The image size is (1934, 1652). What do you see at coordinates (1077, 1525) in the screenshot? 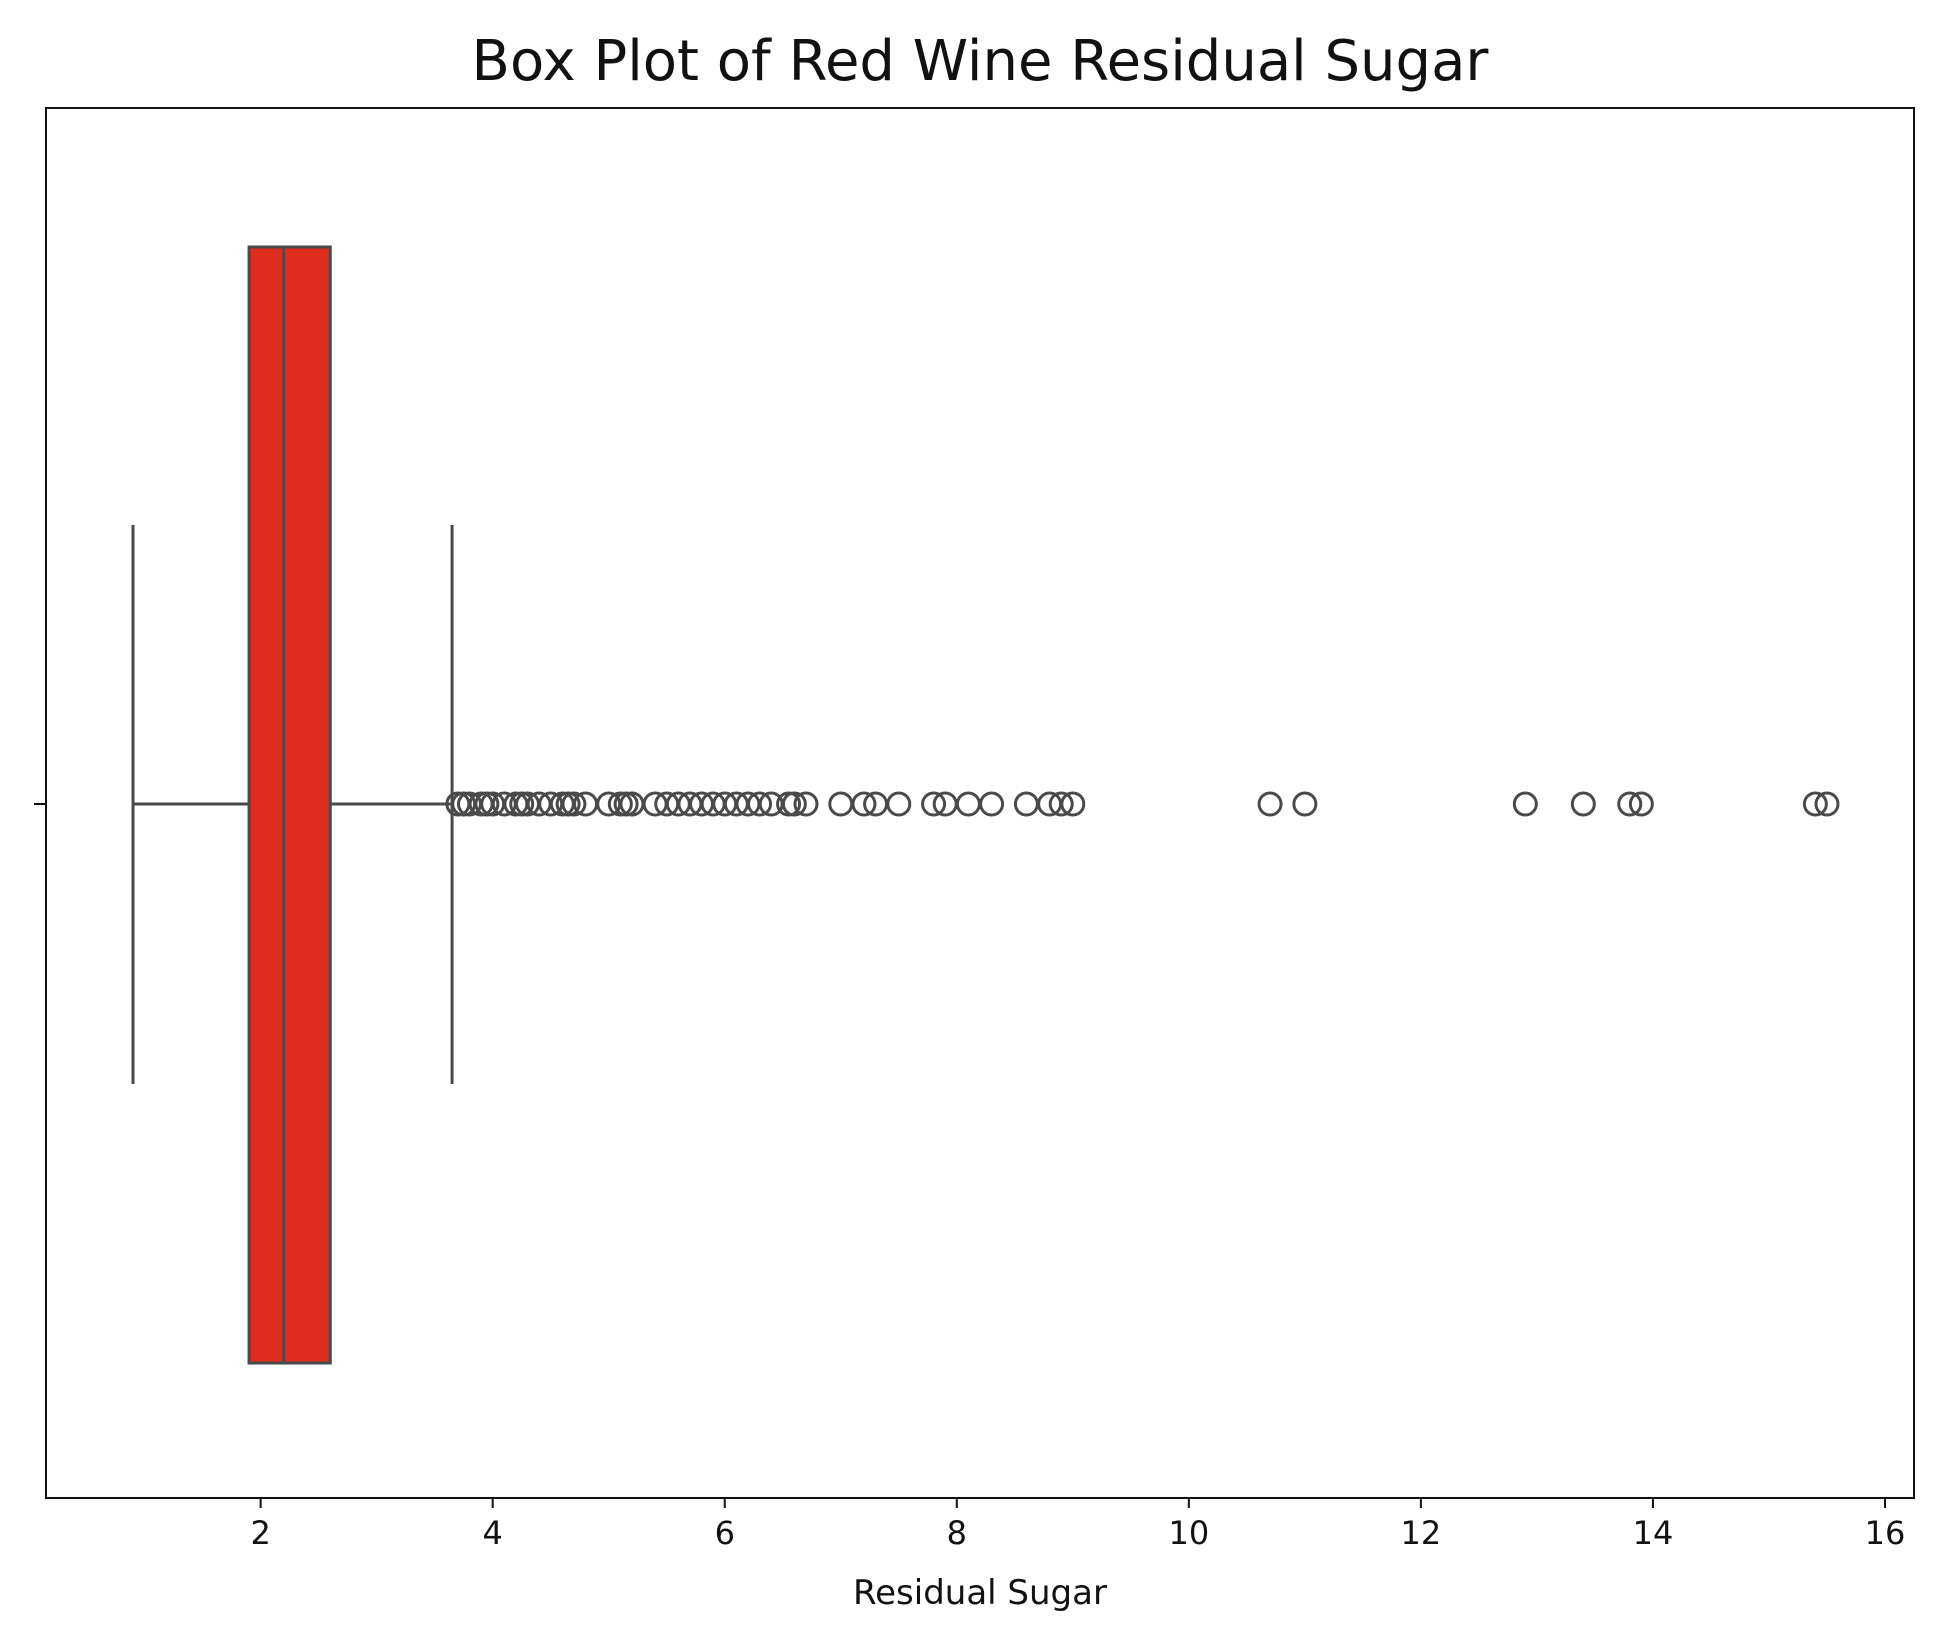
I see `x-axis-ticks: 2 4 6 8 10 12 14 16` at bounding box center [1077, 1525].